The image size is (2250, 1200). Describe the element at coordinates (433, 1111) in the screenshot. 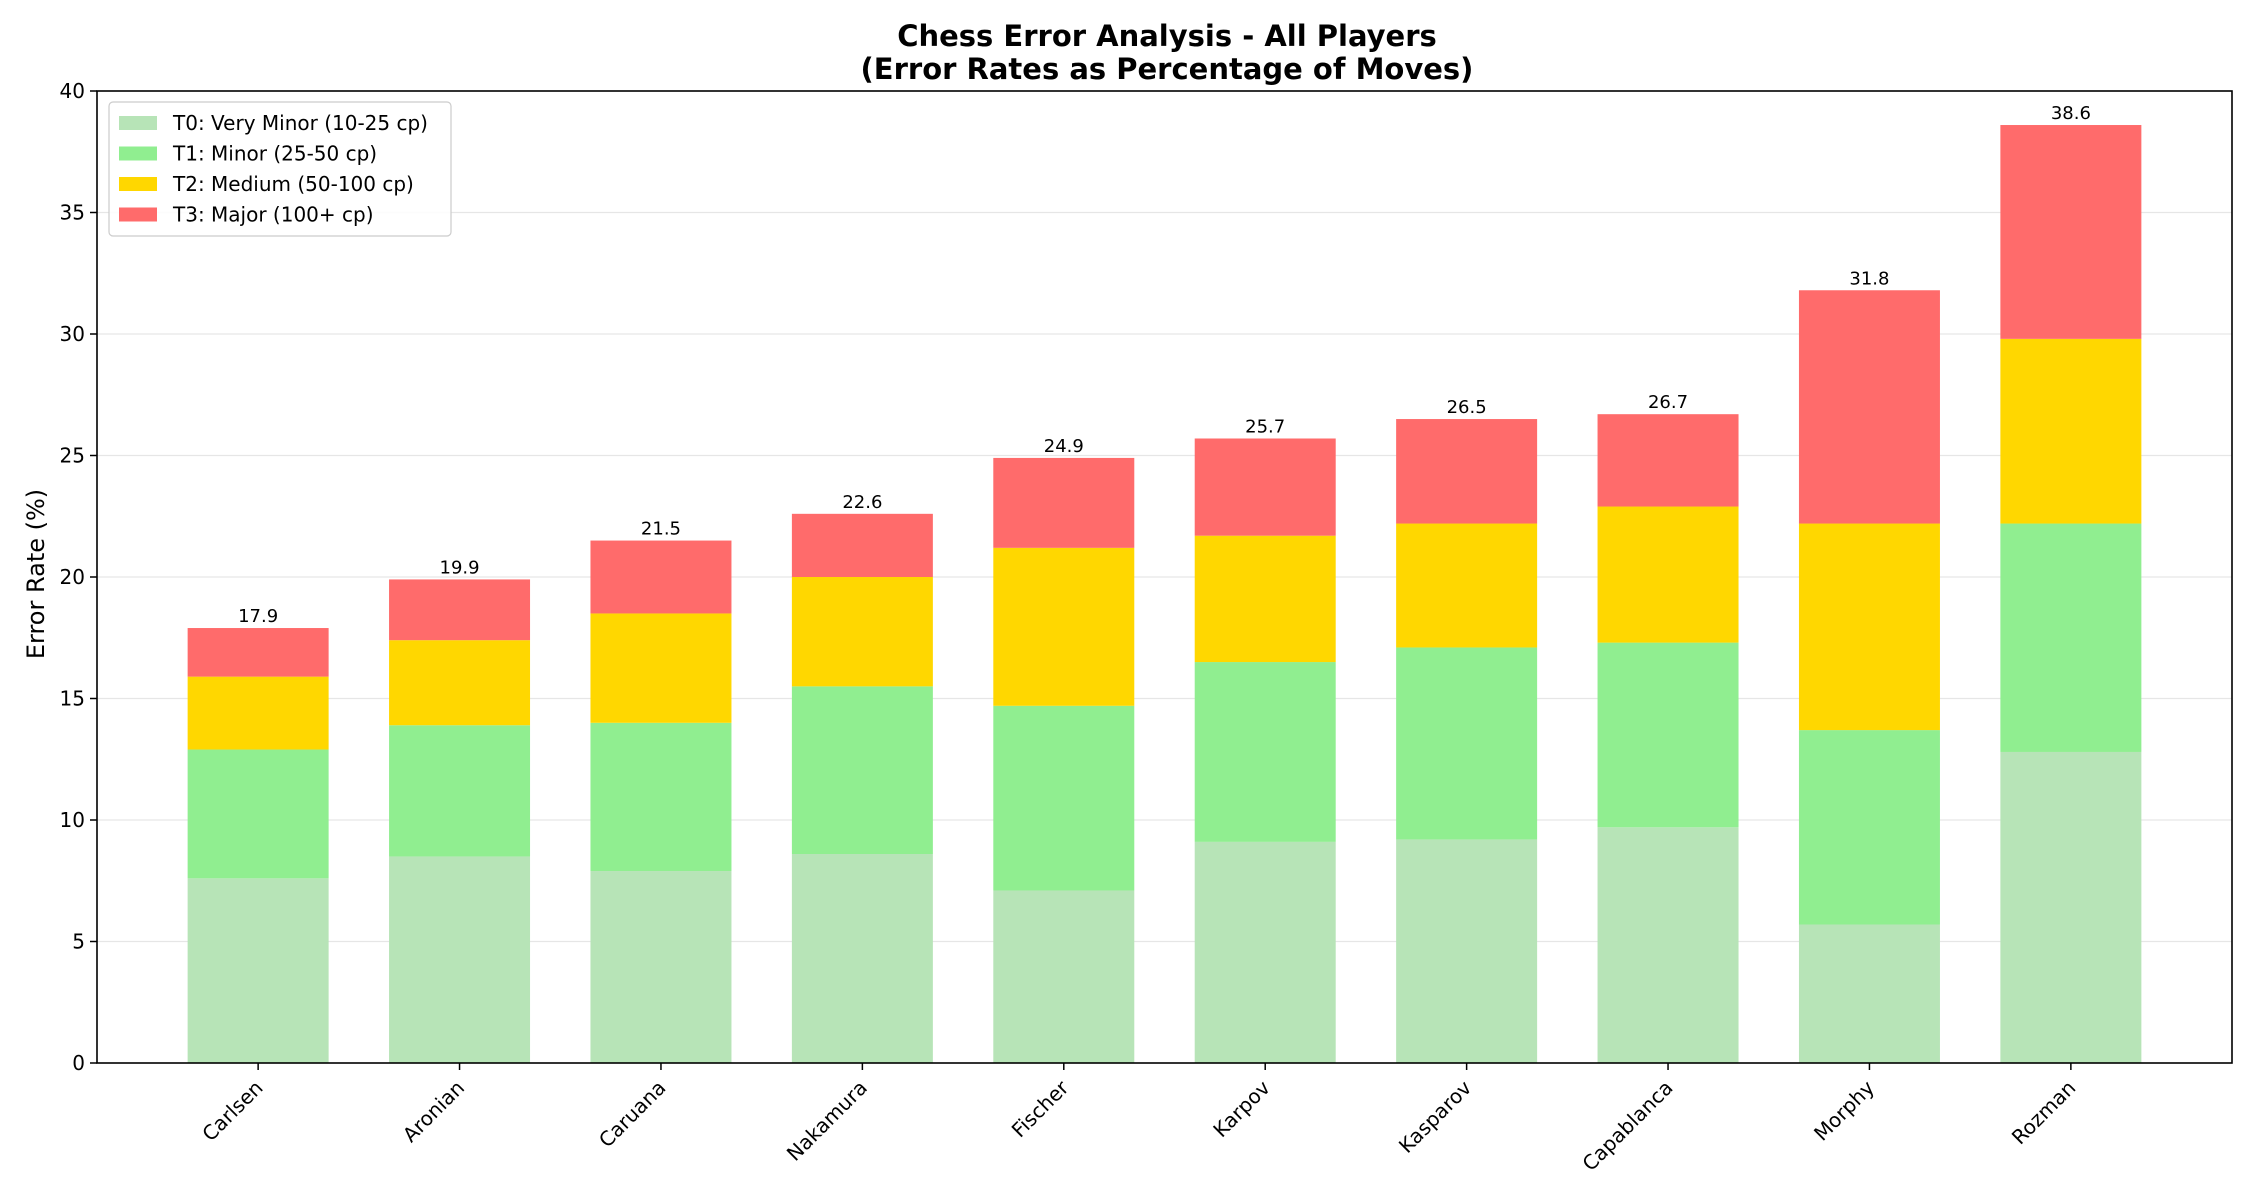

I see `x-tick-label: Aronian` at that location.